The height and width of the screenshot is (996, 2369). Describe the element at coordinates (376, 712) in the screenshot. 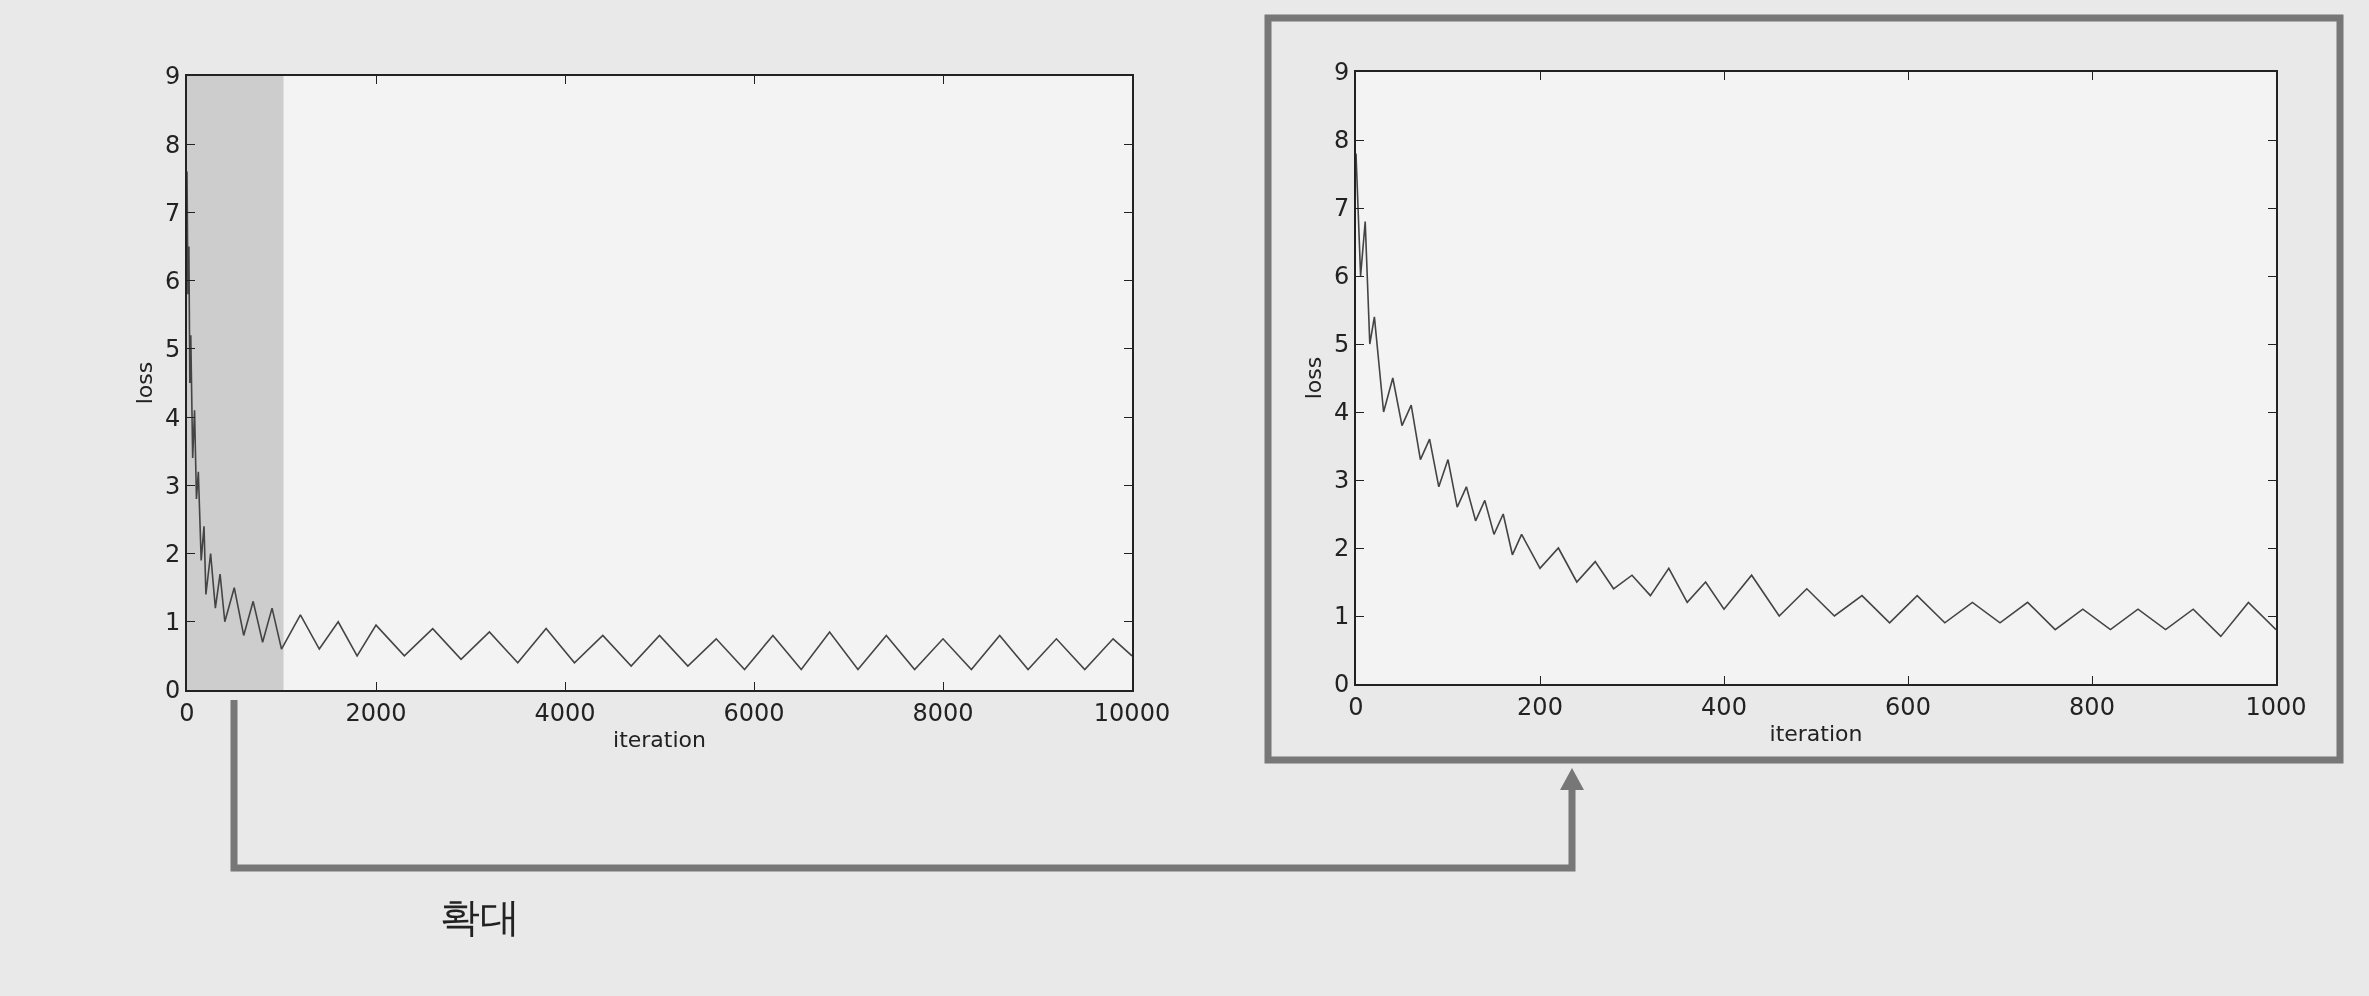

I see `x-tick-label: 2000` at that location.